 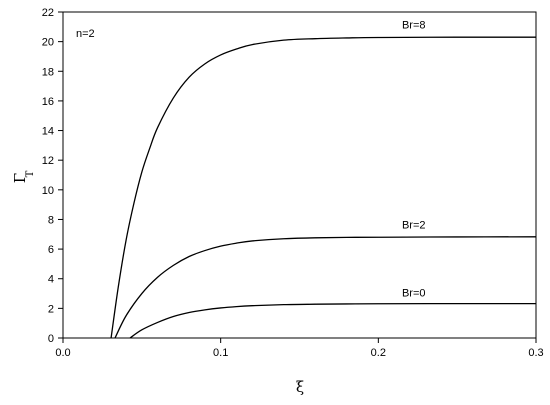 What do you see at coordinates (48, 132) in the screenshot?
I see `y-tick-label: 14` at bounding box center [48, 132].